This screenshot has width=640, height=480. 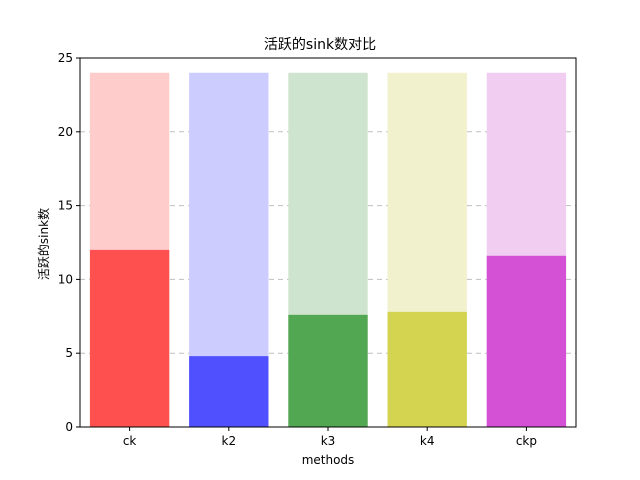 What do you see at coordinates (328, 460) in the screenshot?
I see `x-axis-label: methods` at bounding box center [328, 460].